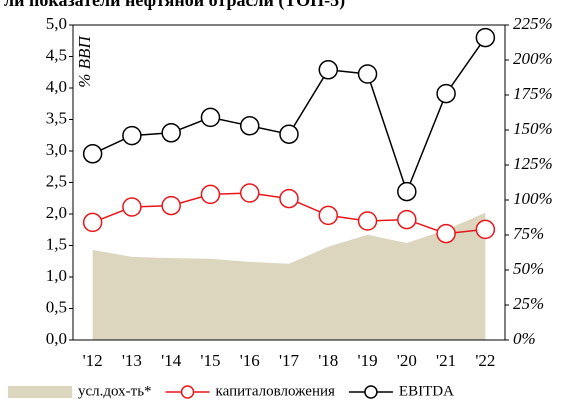  I want to click on x-tick-label: '22, so click(485, 360).